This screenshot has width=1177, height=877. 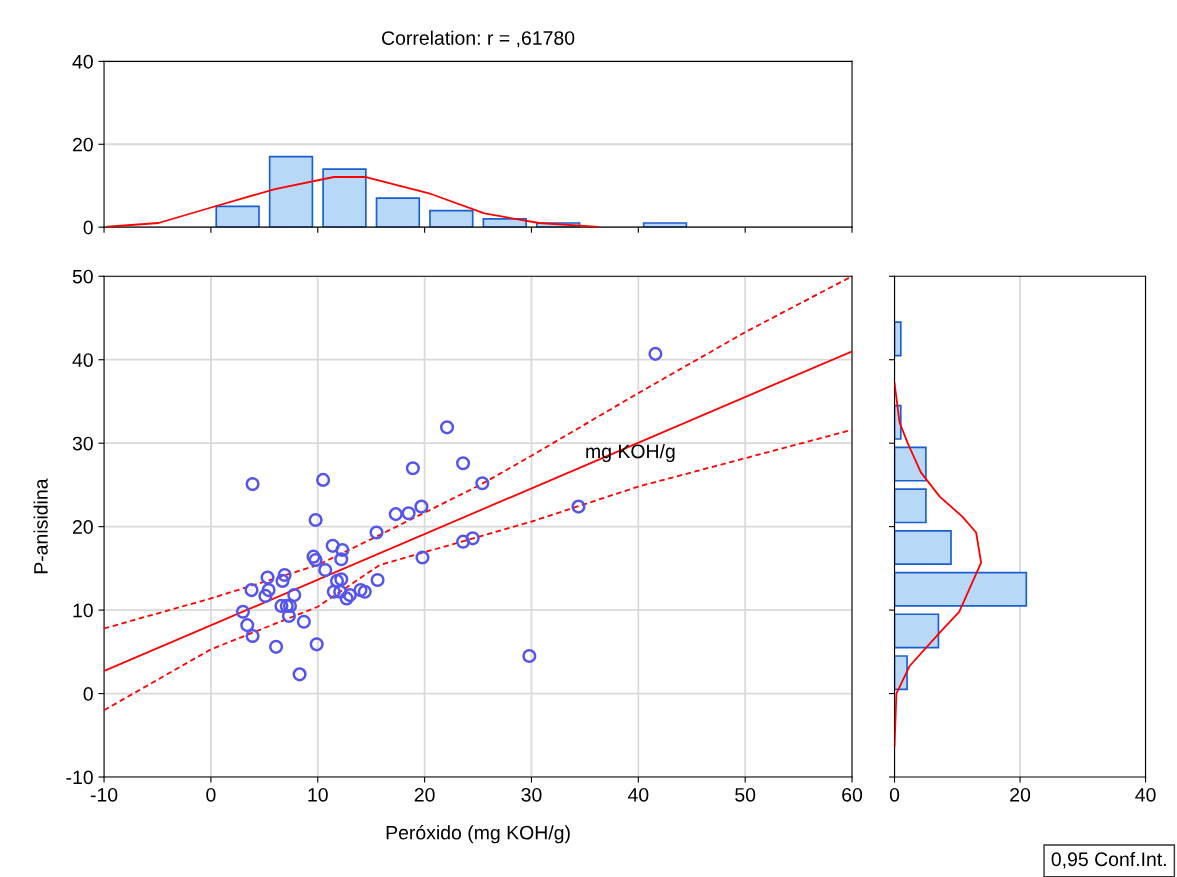 I want to click on x-axis-title: Peróxido (mg KOH/g), so click(x=478, y=834).